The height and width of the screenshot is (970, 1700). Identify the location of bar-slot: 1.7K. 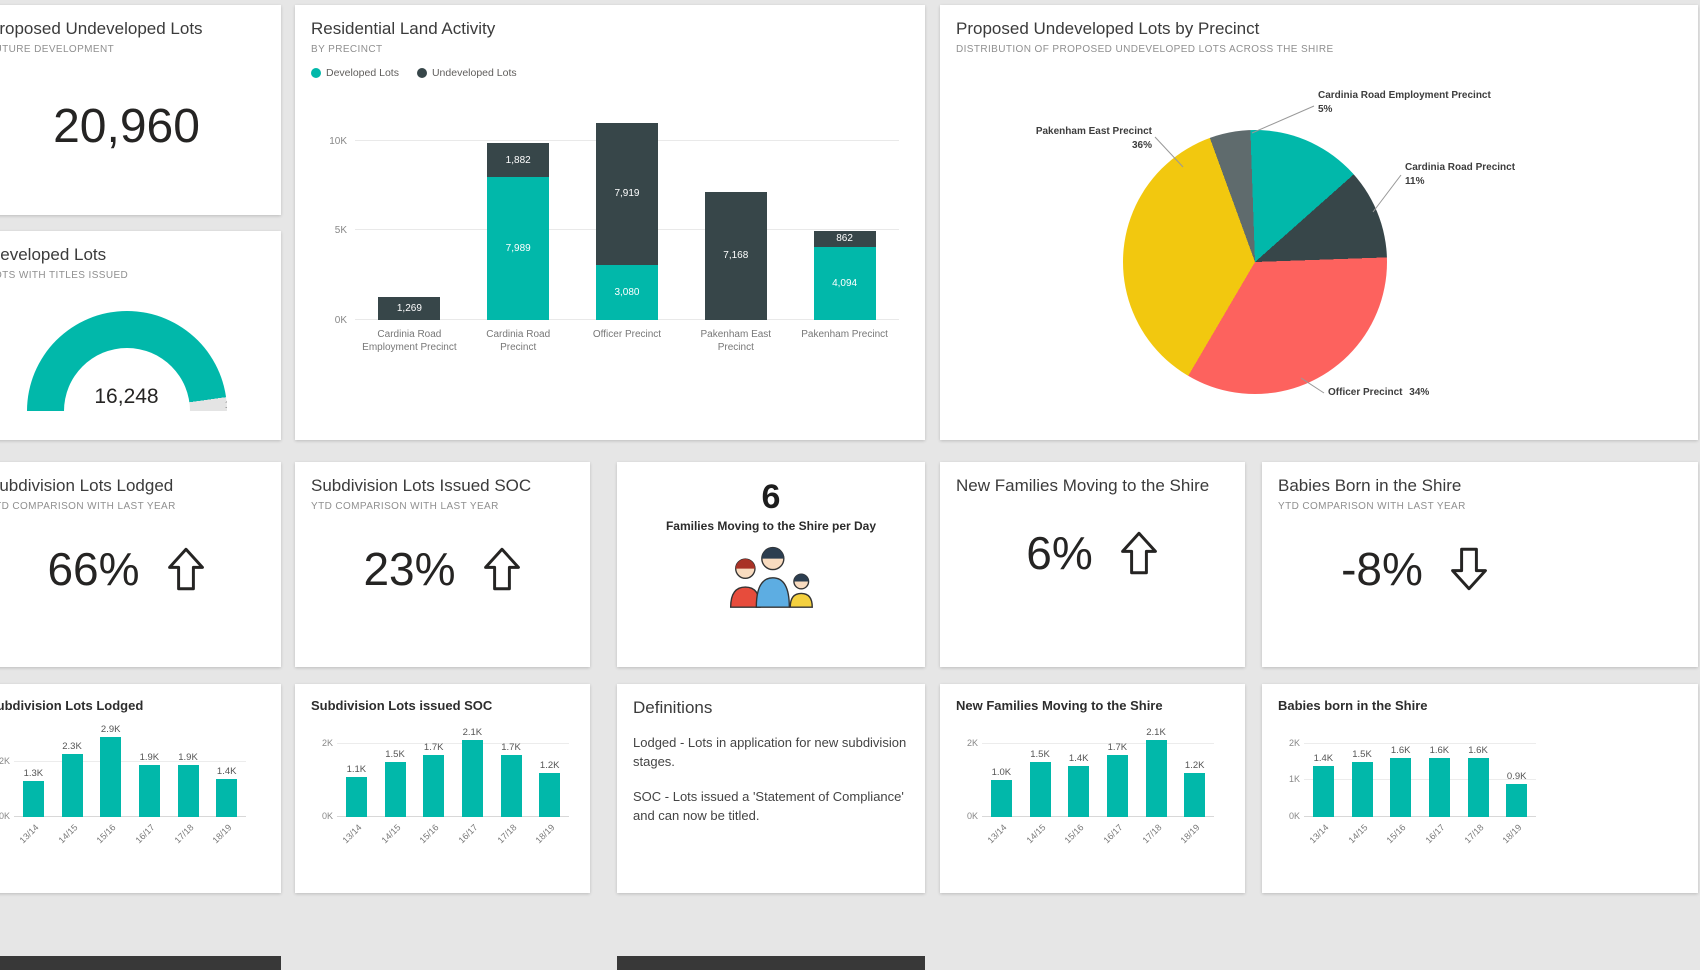
(1117, 779).